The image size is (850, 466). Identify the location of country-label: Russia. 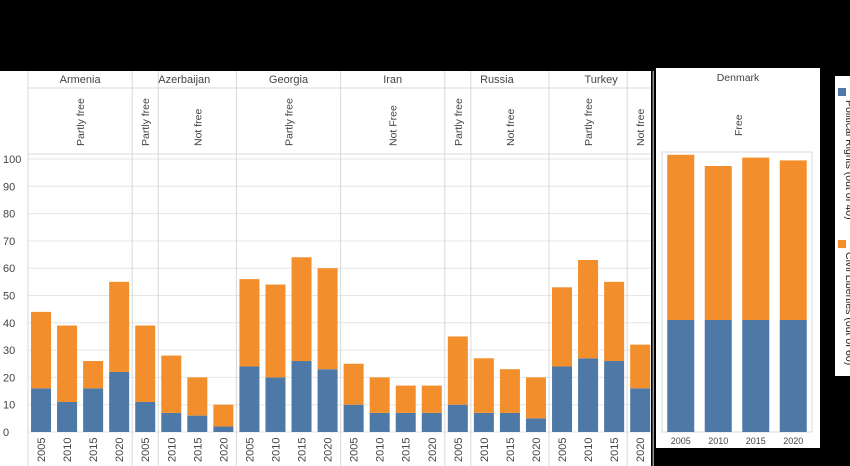
(497, 80).